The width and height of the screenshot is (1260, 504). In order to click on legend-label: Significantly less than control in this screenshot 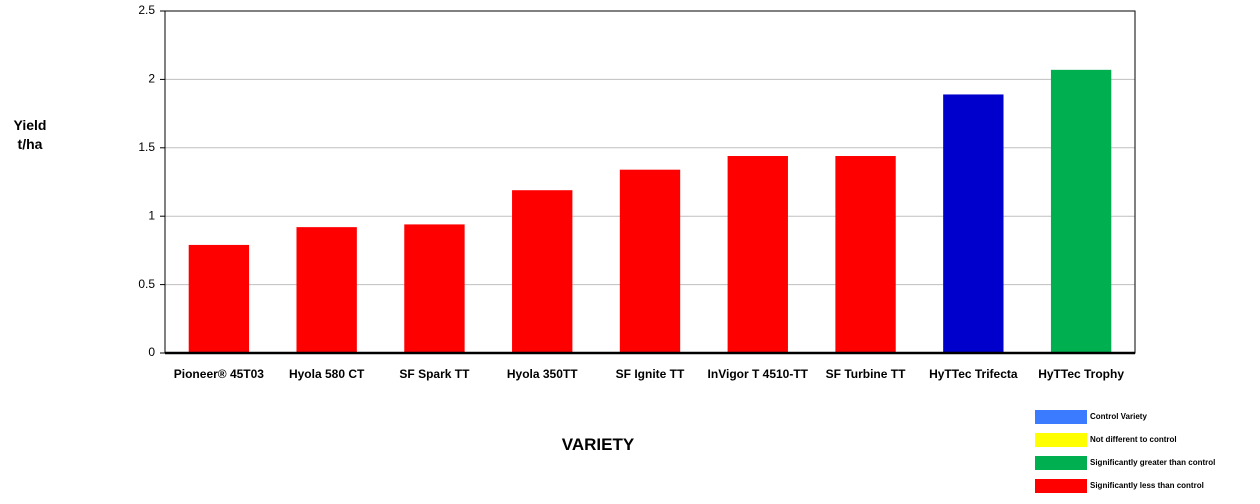, I will do `click(1147, 485)`.